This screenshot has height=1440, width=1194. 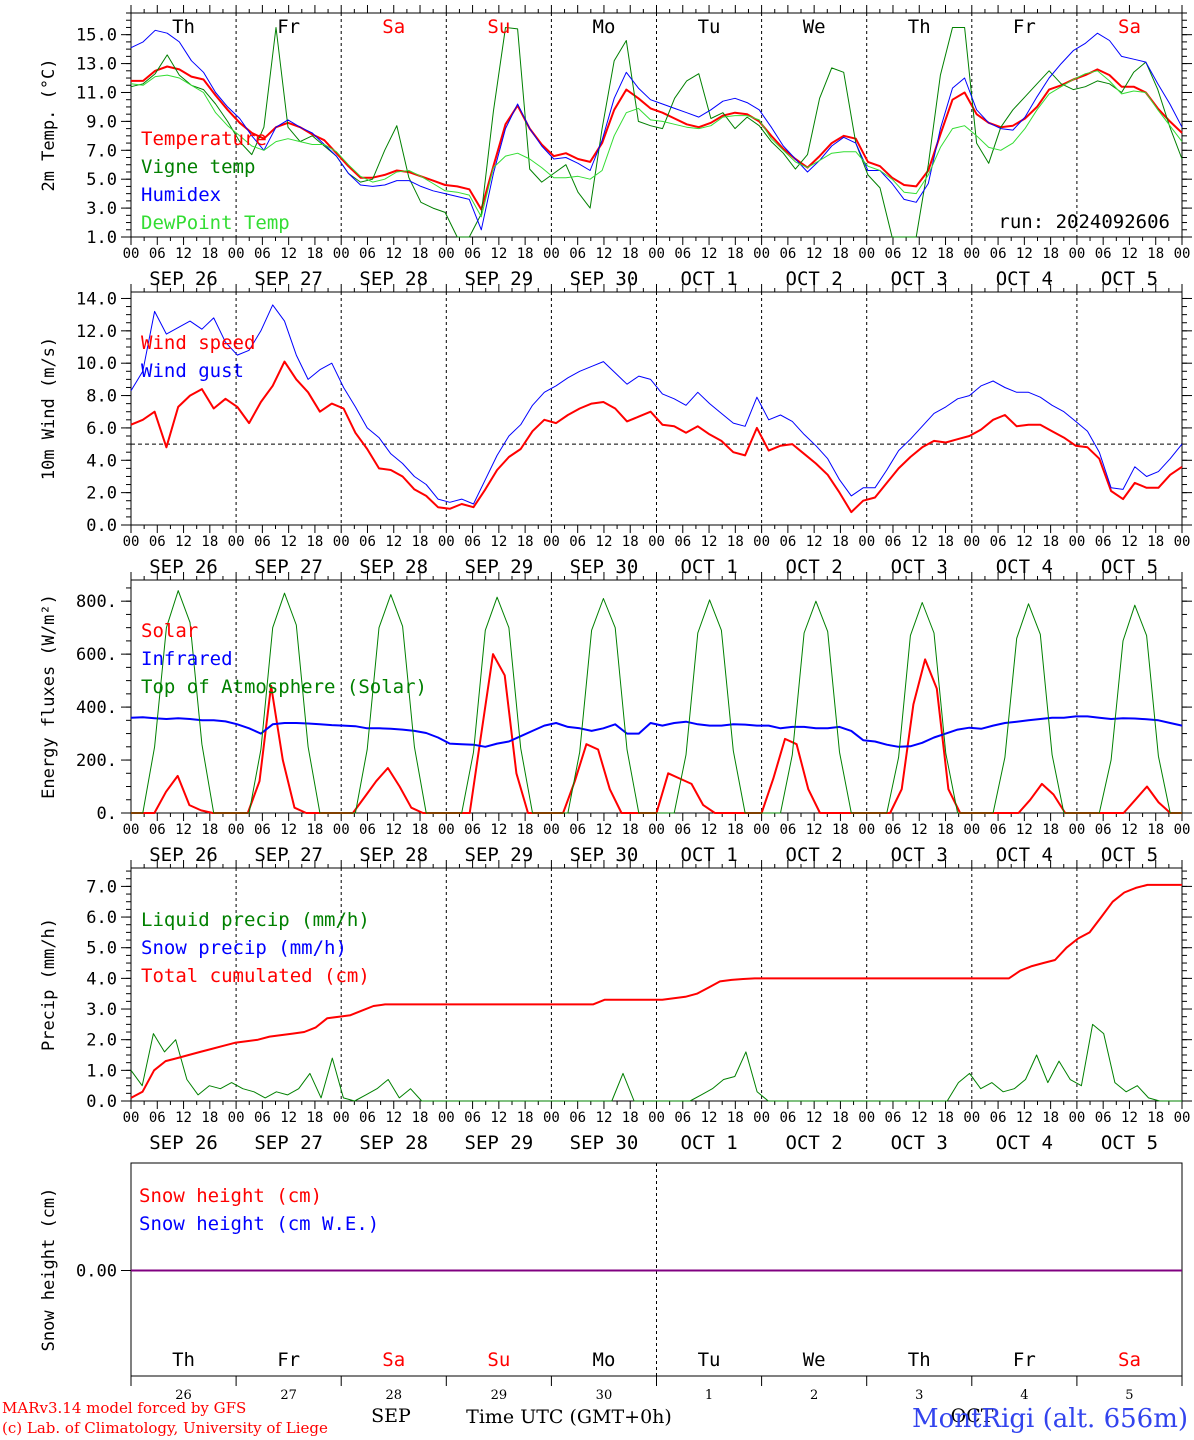 What do you see at coordinates (181, 195) in the screenshot?
I see `legend-entry: Humidex` at bounding box center [181, 195].